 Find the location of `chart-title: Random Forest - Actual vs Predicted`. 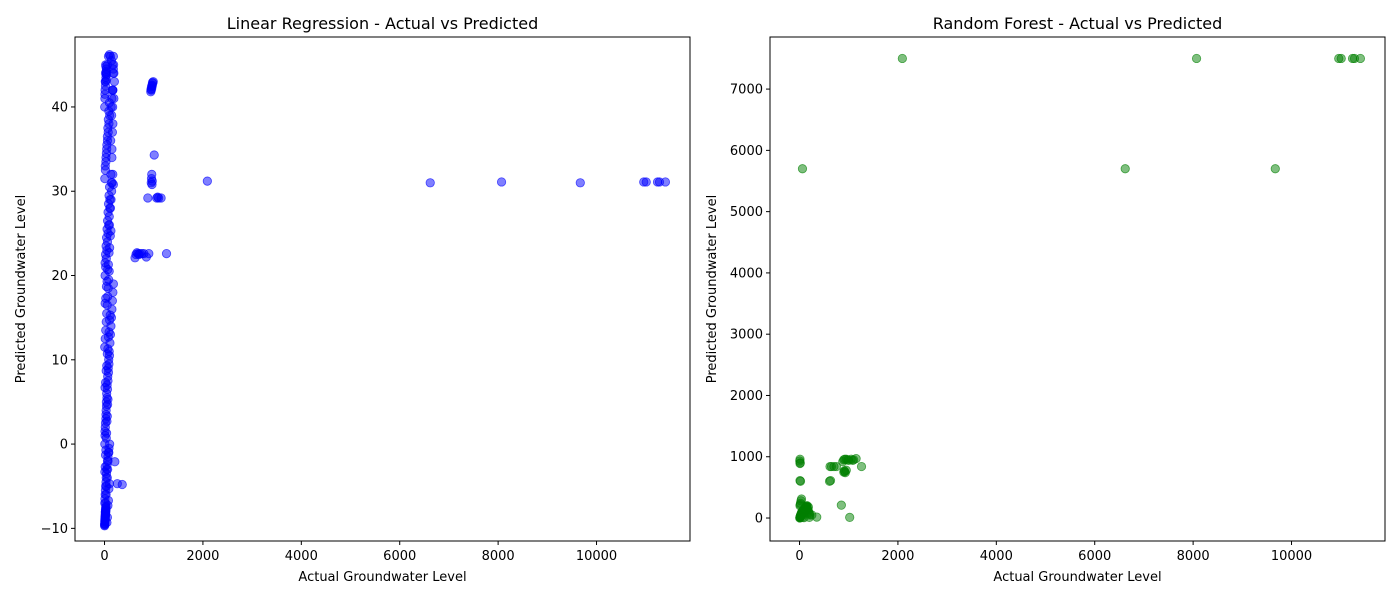

chart-title: Random Forest - Actual vs Predicted is located at coordinates (1078, 23).